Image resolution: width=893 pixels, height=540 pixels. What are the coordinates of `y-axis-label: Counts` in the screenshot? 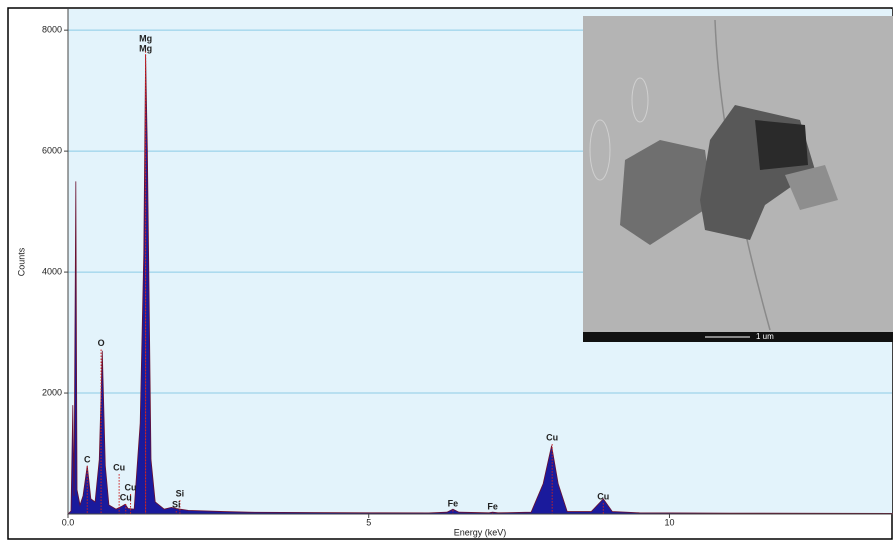 It's located at (21, 261).